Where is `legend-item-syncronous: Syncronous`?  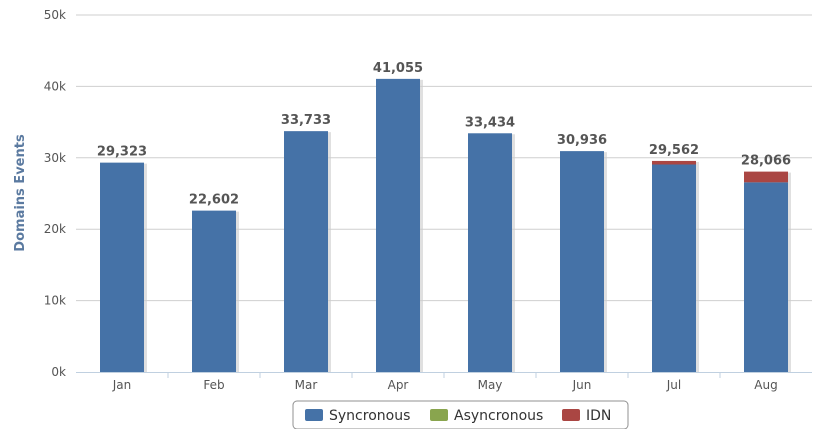 legend-item-syncronous: Syncronous is located at coordinates (357, 416).